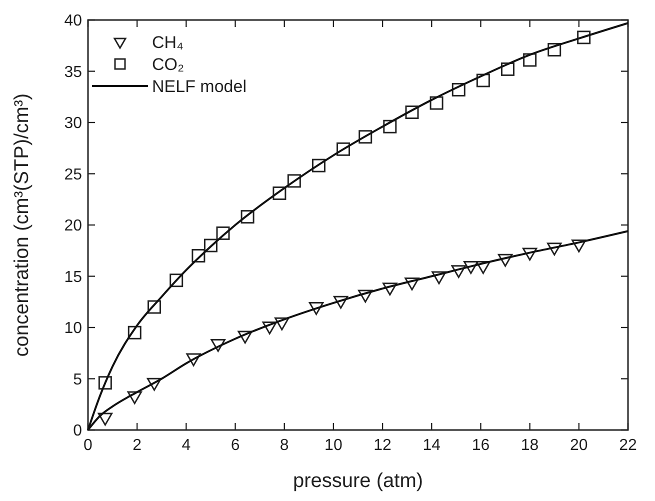 The width and height of the screenshot is (655, 501). I want to click on x-tick-label: 6, so click(235, 445).